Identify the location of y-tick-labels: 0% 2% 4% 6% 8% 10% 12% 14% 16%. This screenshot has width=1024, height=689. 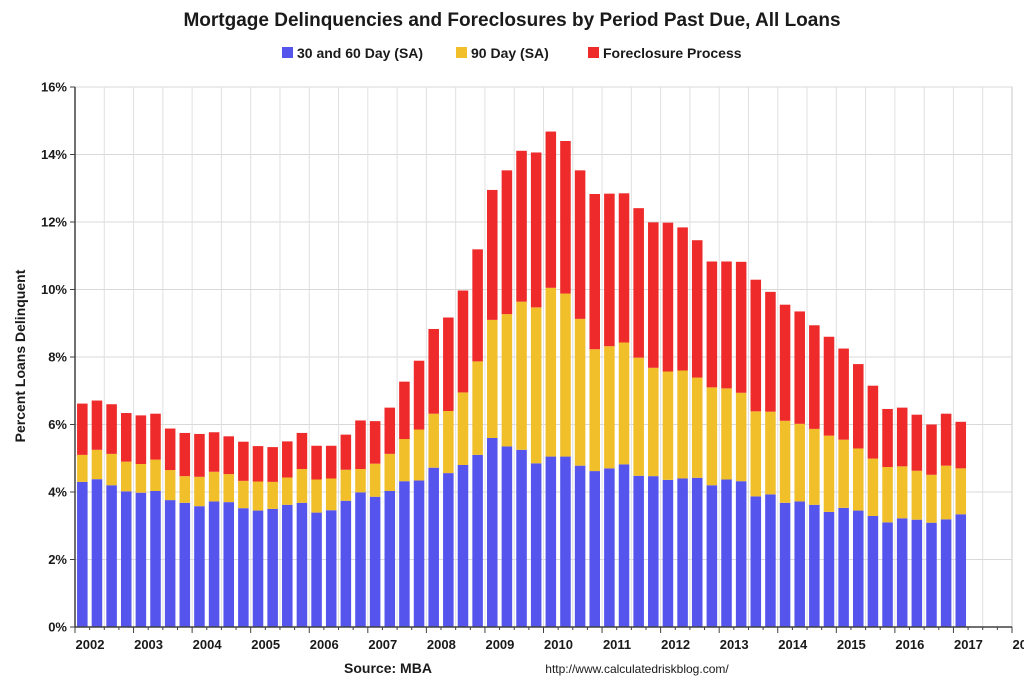
(54, 357).